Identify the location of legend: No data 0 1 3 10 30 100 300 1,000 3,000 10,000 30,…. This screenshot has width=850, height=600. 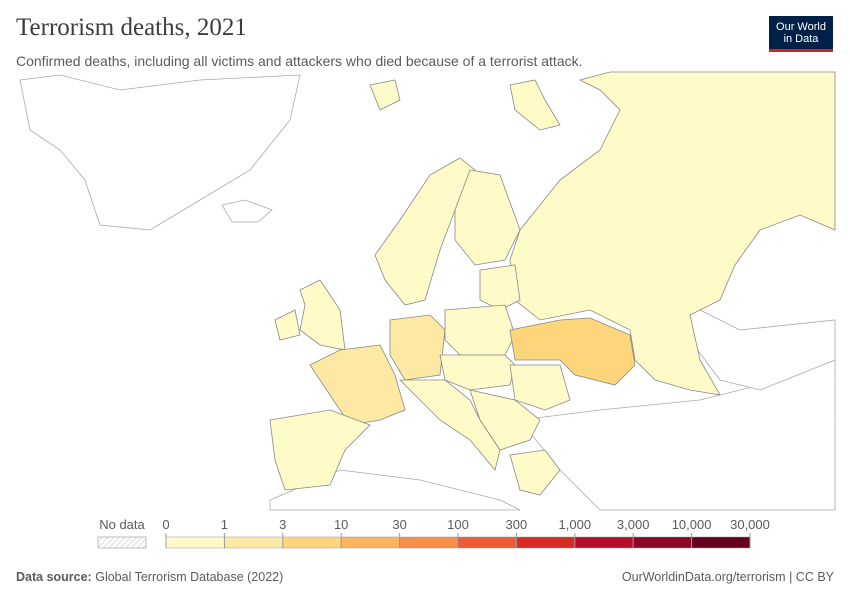
(433, 533).